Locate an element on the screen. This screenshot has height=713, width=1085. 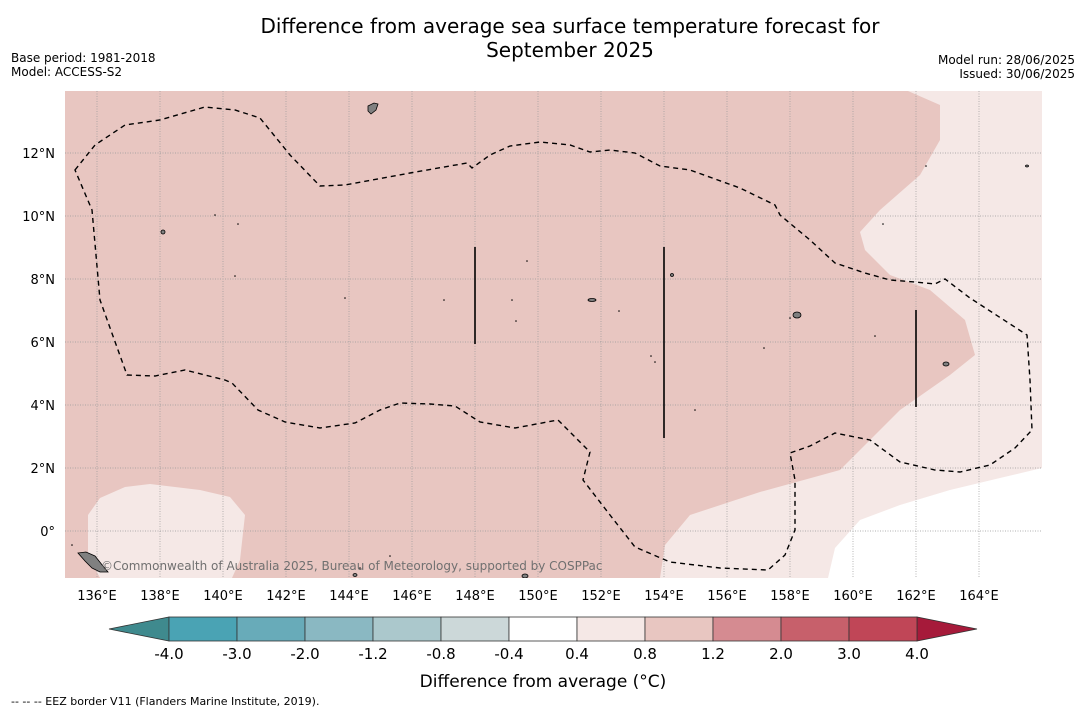
lat-label: 2°N is located at coordinates (43, 469).